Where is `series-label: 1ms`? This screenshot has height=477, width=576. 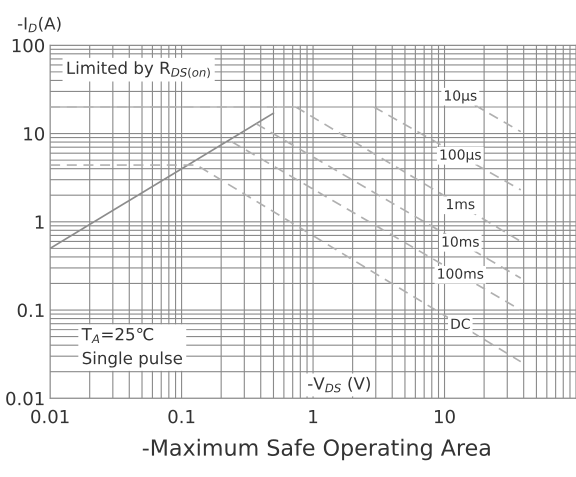
series-label: 1ms is located at coordinates (460, 204).